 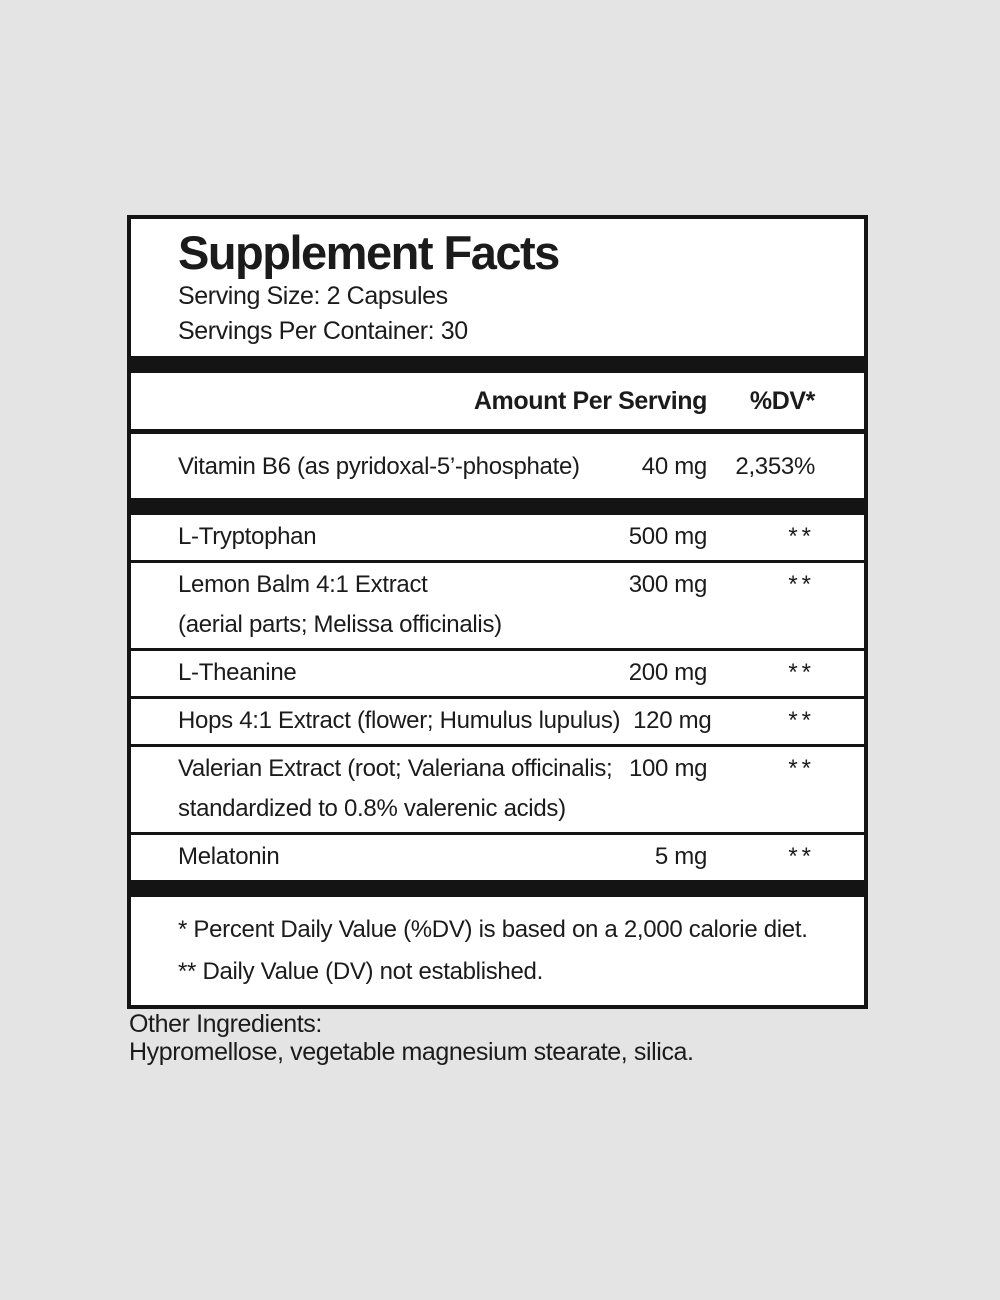 What do you see at coordinates (229, 856) in the screenshot?
I see `ingredient-name: Melatonin` at bounding box center [229, 856].